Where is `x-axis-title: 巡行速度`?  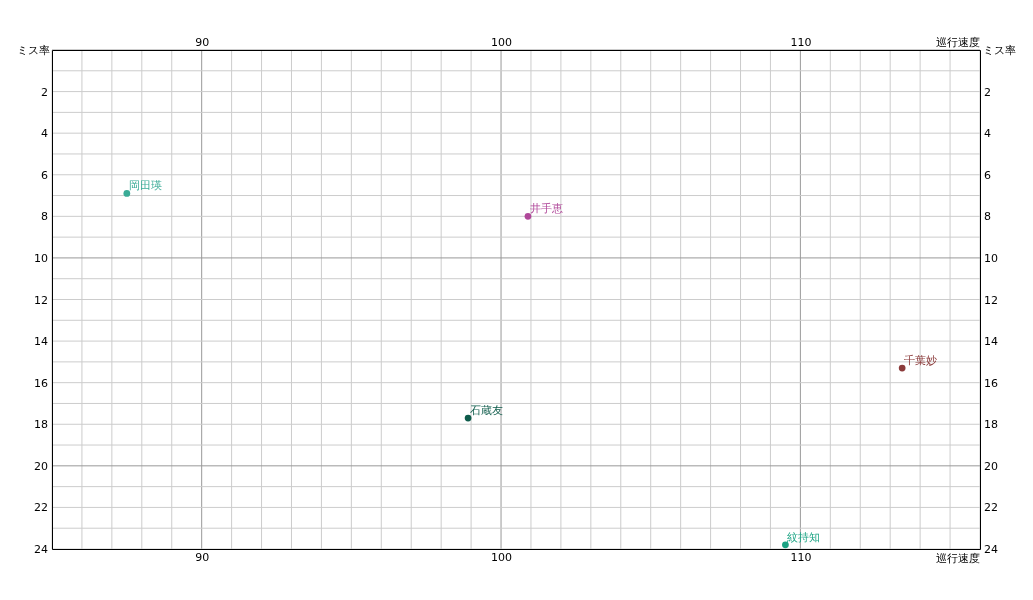 x-axis-title: 巡行速度 is located at coordinates (958, 558).